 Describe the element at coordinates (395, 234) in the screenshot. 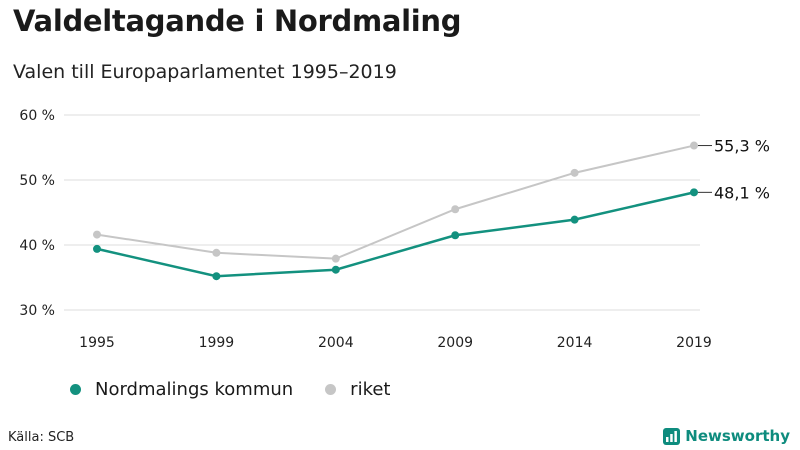

I see `series-line-nordmaling` at that location.